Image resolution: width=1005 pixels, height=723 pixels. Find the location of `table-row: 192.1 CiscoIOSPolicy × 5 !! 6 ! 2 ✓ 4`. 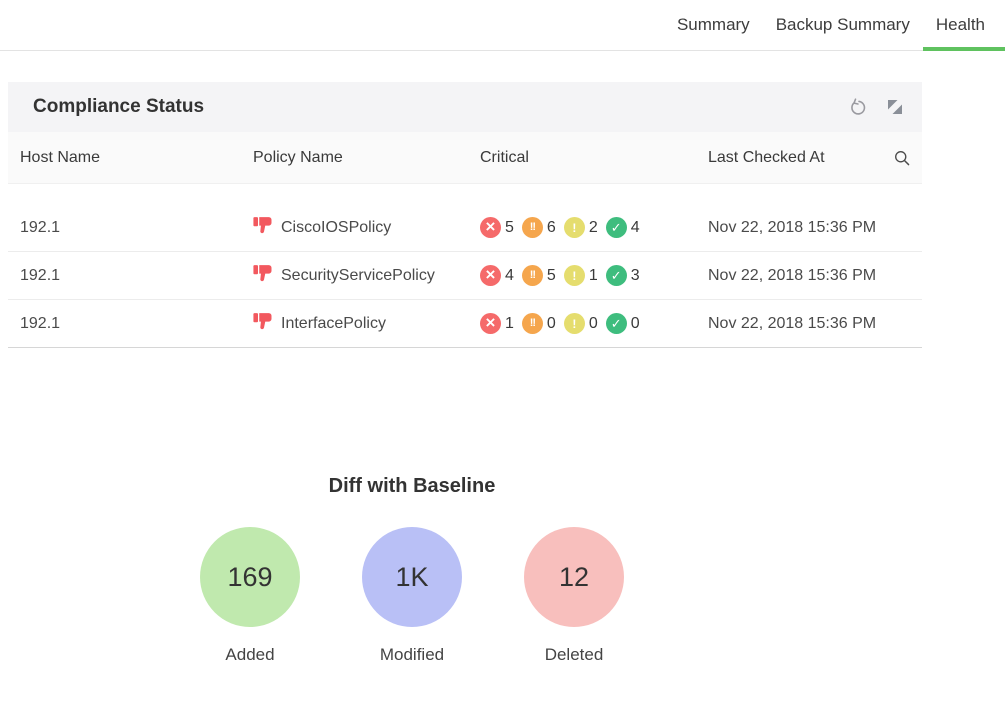

table-row: 192.1 CiscoIOSPolicy × 5 !! 6 ! 2 ✓ 4 is located at coordinates (465, 228).